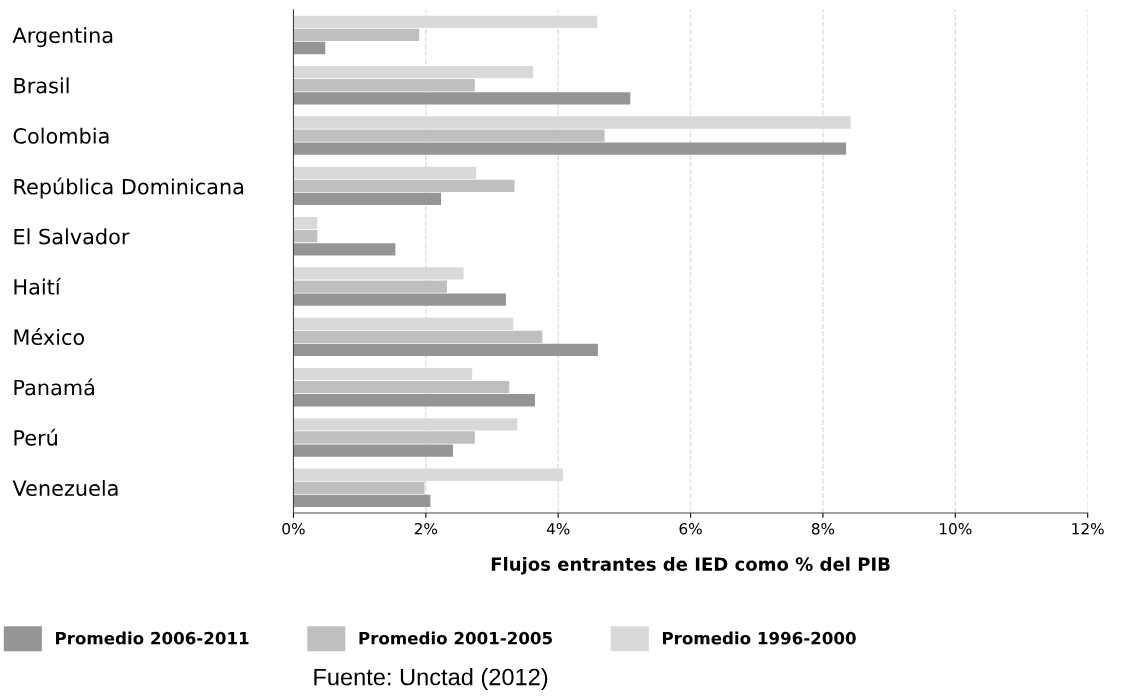 The height and width of the screenshot is (697, 1133). What do you see at coordinates (558, 528) in the screenshot?
I see `x-tick-label: 4%` at bounding box center [558, 528].